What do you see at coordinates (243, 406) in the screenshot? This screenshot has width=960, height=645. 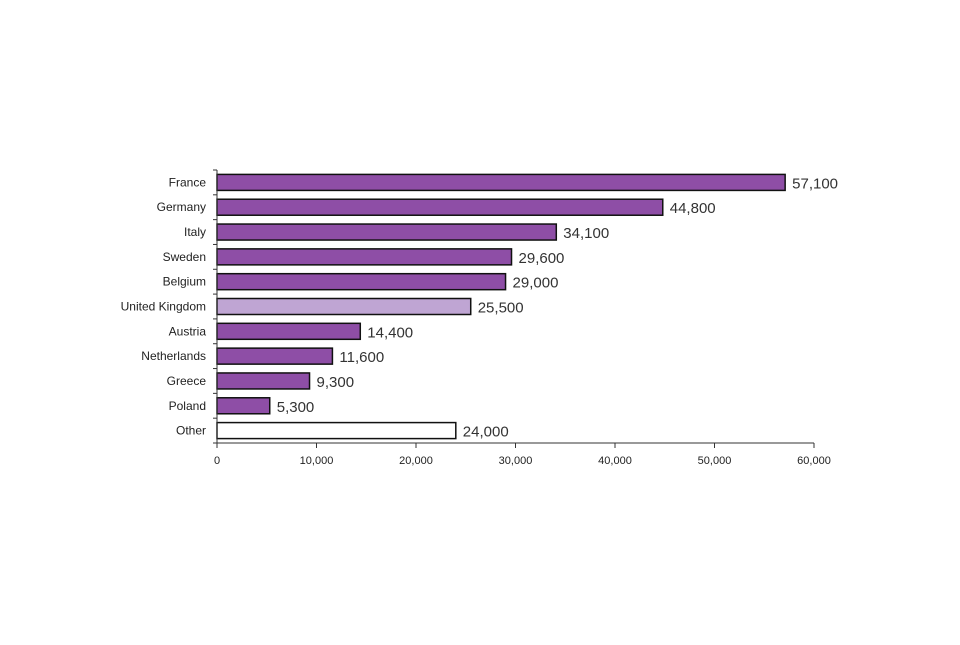 I see `bar-poland` at bounding box center [243, 406].